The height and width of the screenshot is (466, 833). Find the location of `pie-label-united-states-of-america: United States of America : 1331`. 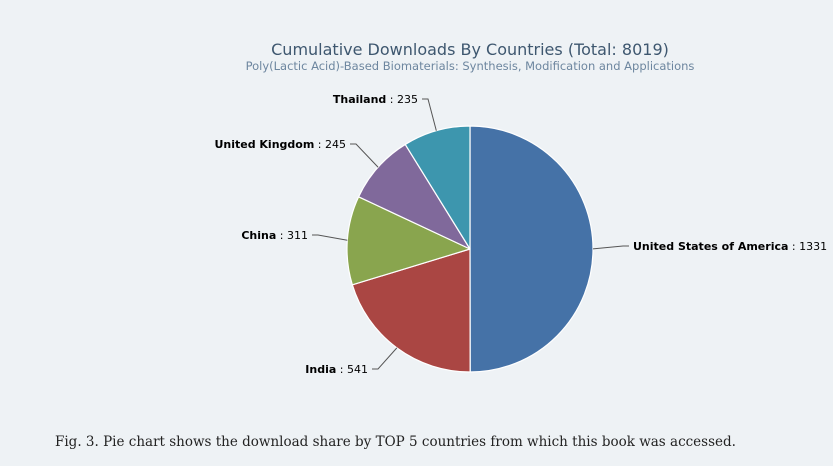

pie-label-united-states-of-america: United States of America : 1331 is located at coordinates (730, 246).